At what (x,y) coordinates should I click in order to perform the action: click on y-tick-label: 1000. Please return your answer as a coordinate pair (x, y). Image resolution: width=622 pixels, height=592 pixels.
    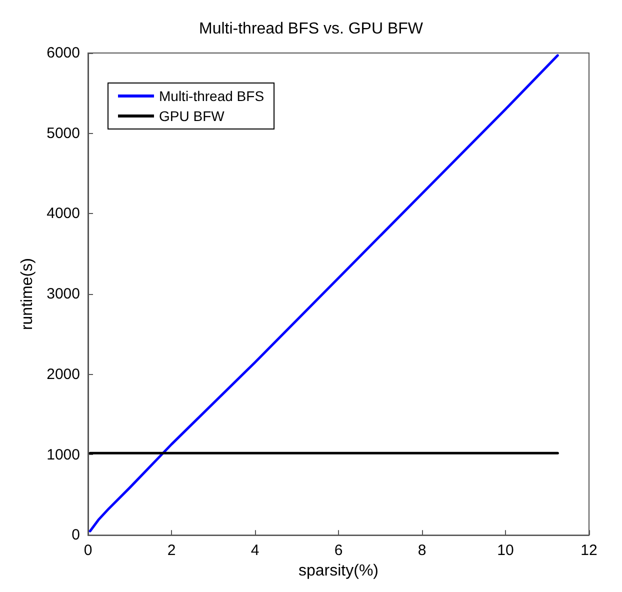
    Looking at the image, I should click on (63, 455).